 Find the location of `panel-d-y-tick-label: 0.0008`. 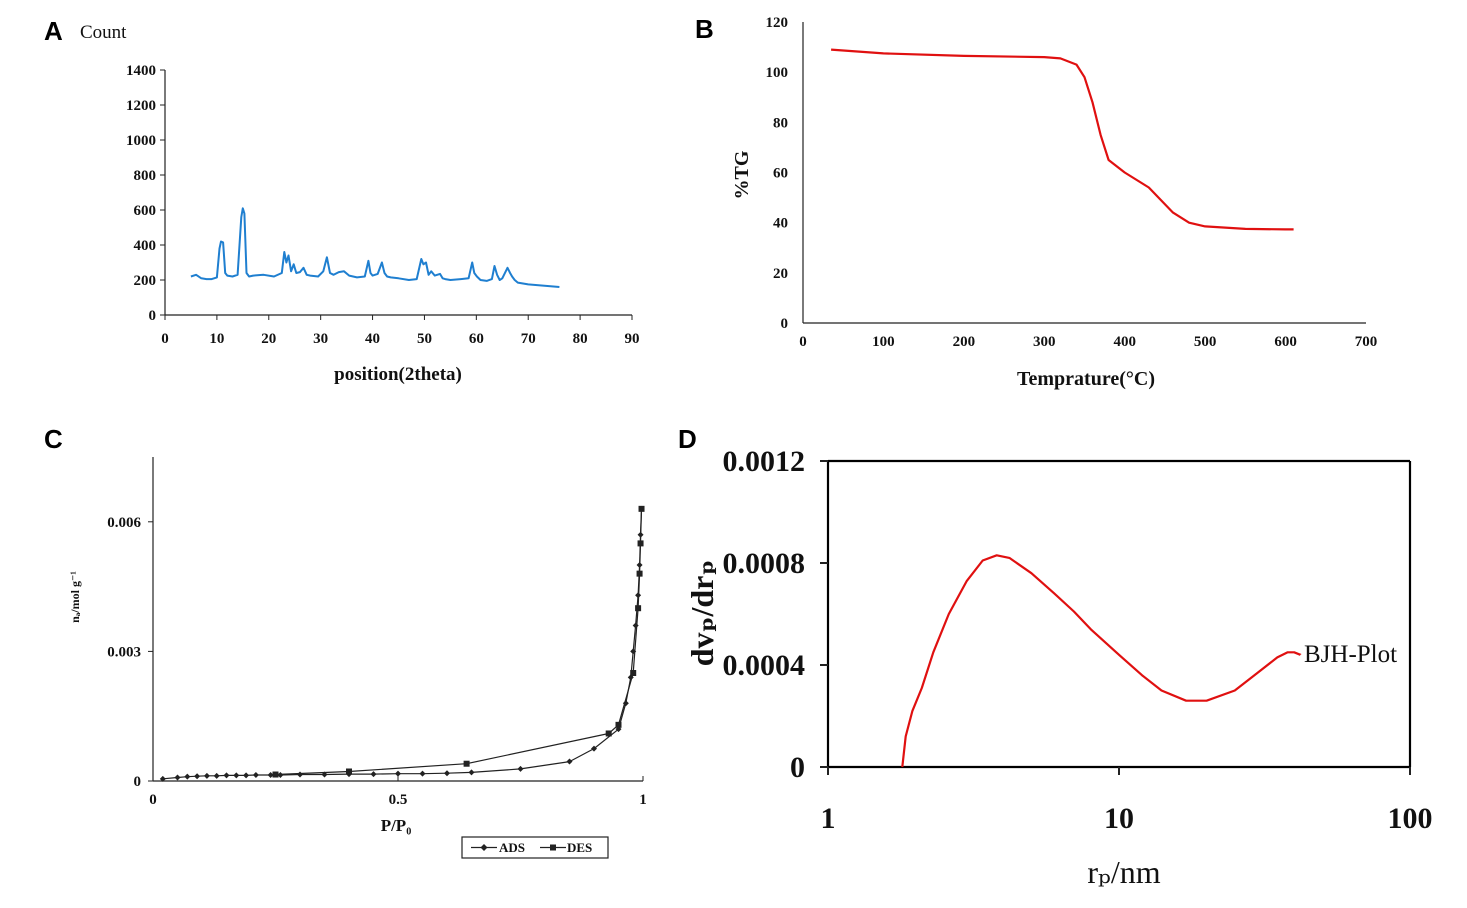

panel-d-y-tick-label: 0.0008 is located at coordinates (764, 563).